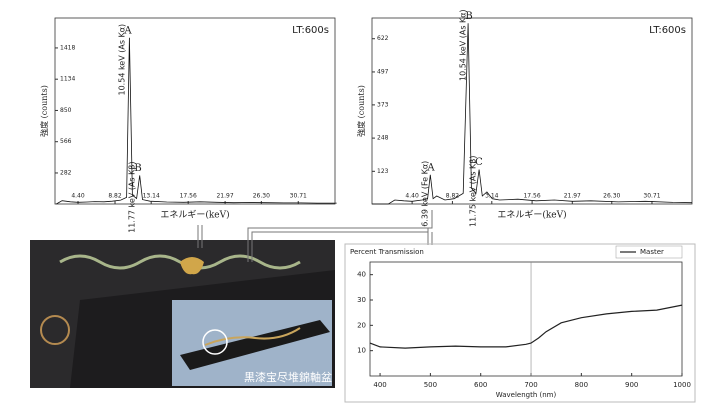 The image size is (713, 409). Describe the element at coordinates (383, 104) in the screenshot. I see `y-tick-label: 373` at that location.